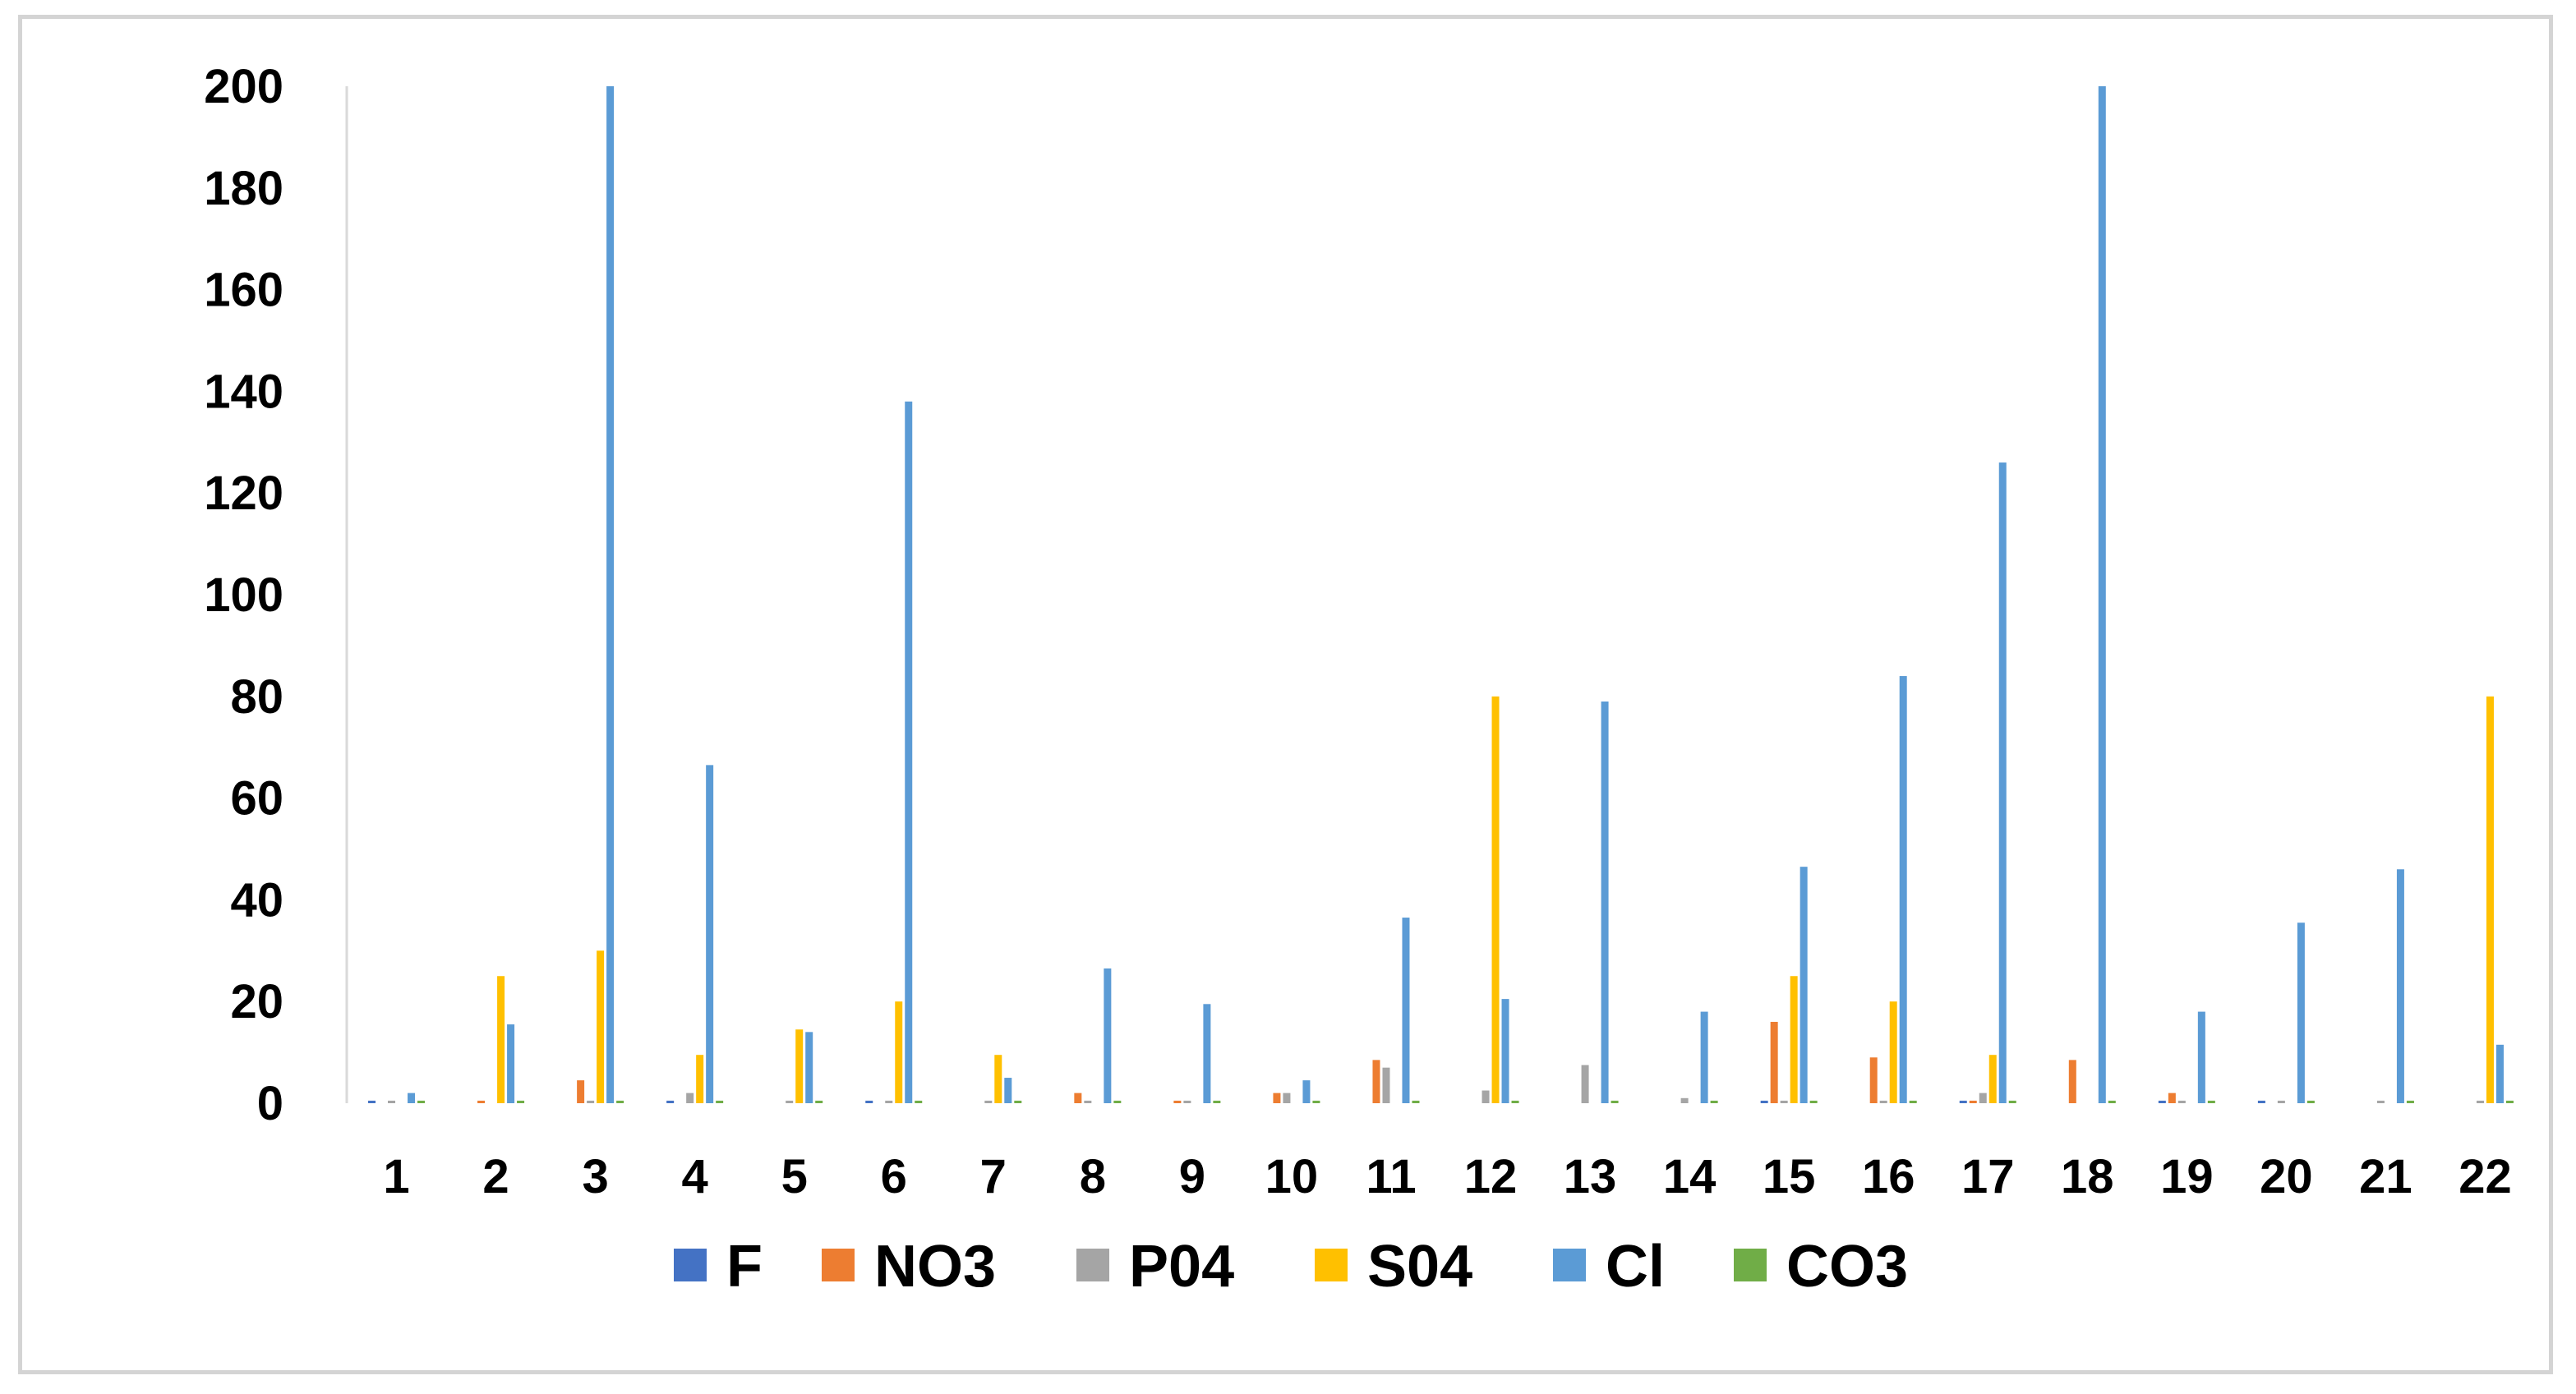 Image resolution: width=2576 pixels, height=1394 pixels. Describe the element at coordinates (744, 1267) in the screenshot. I see `legend-label-f: F` at that location.